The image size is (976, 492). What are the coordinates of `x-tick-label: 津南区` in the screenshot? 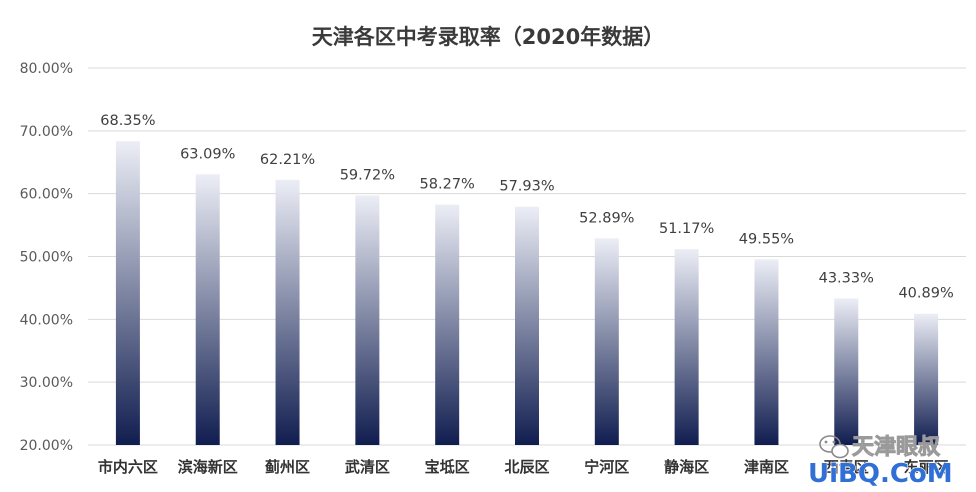 It's located at (766, 467).